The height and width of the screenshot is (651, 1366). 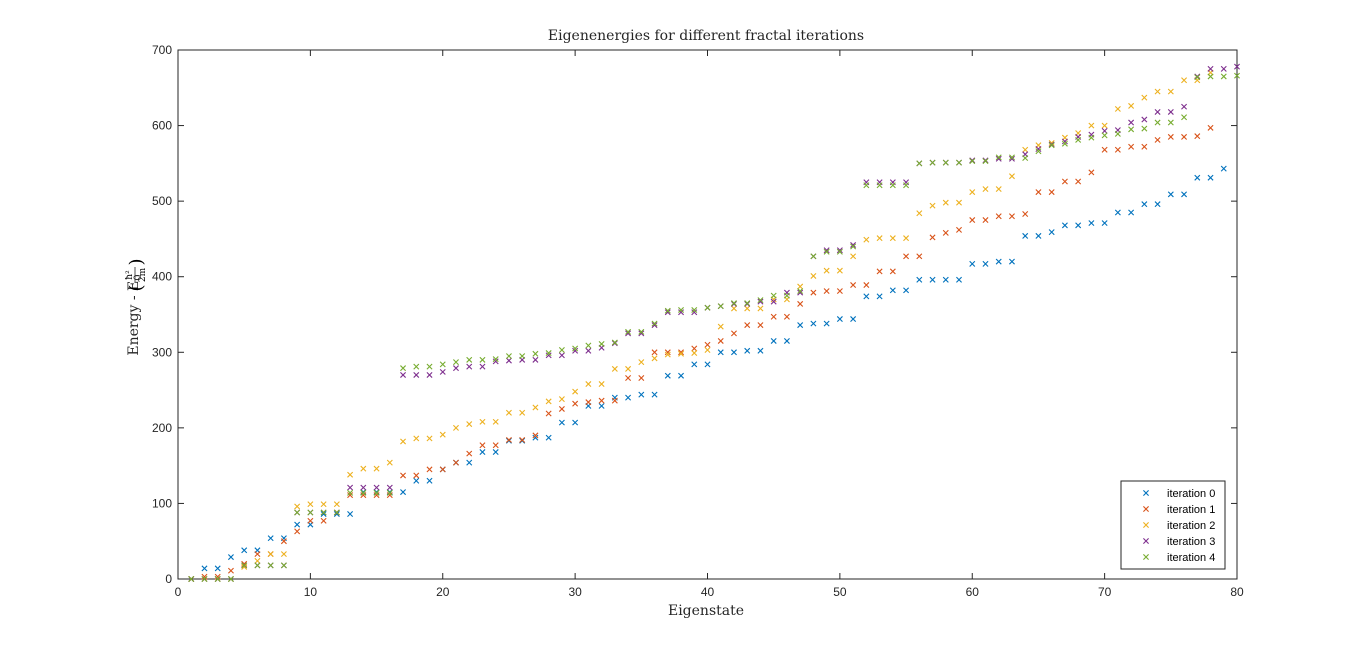 I want to click on x-tick-label: 10, so click(x=311, y=592).